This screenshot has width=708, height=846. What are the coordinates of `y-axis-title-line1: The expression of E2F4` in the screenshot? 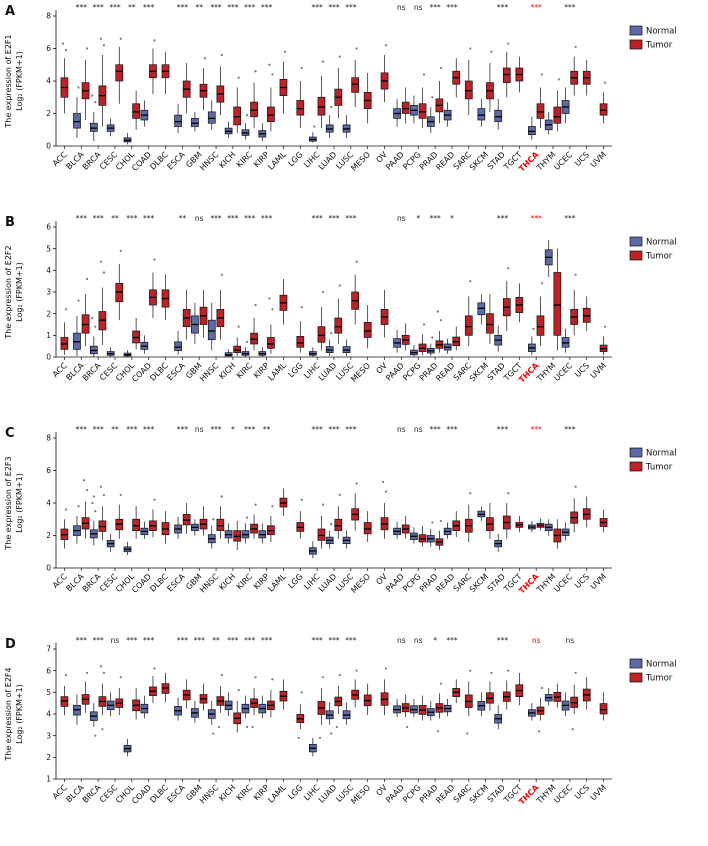 It's located at (8, 714).